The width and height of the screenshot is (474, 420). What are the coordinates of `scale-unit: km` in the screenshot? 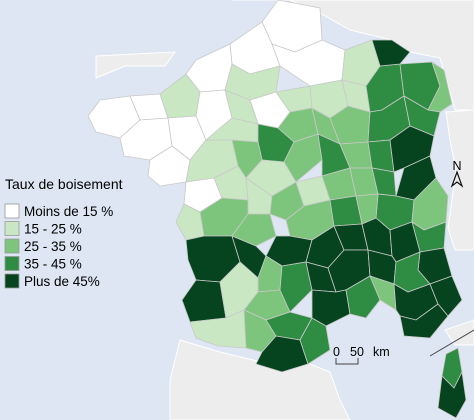 It's located at (381, 352).